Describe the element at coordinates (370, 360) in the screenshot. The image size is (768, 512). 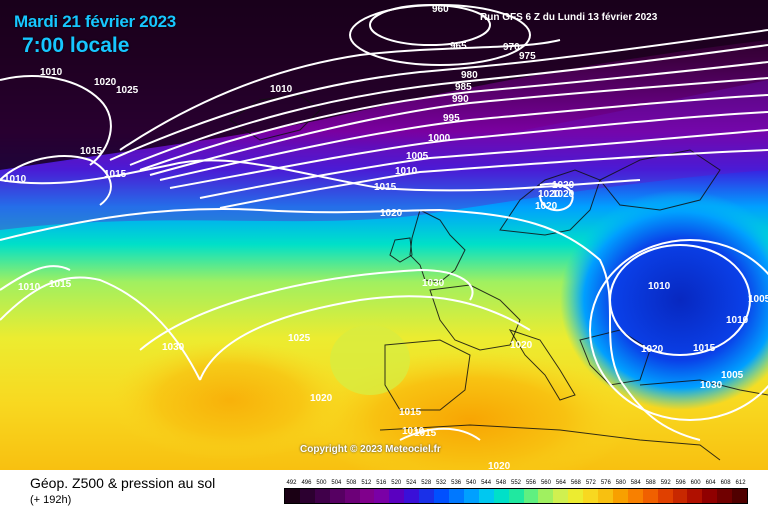
I see `iberia-yellow-zone` at that location.